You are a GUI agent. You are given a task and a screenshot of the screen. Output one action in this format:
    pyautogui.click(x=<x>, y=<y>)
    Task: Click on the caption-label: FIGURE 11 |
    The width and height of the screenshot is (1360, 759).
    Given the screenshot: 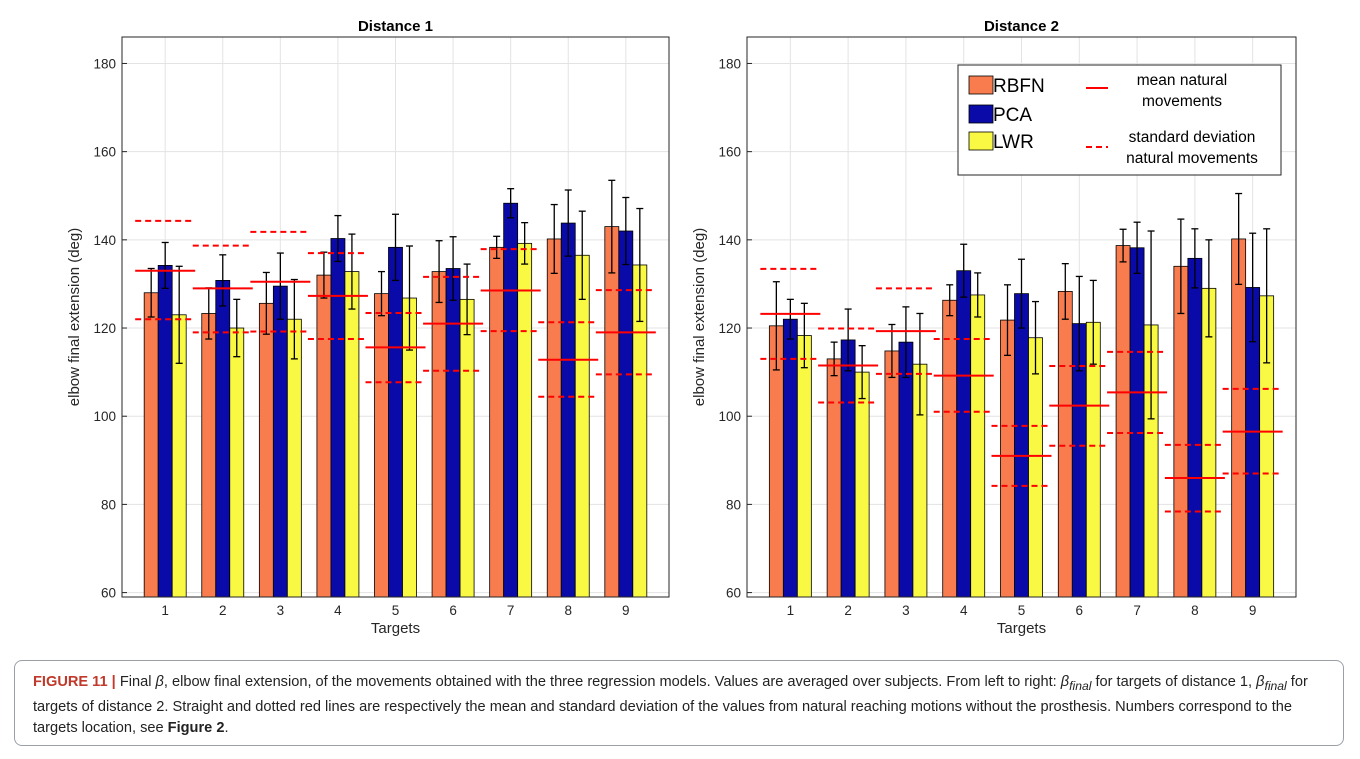 What is the action you would take?
    pyautogui.click(x=74, y=682)
    